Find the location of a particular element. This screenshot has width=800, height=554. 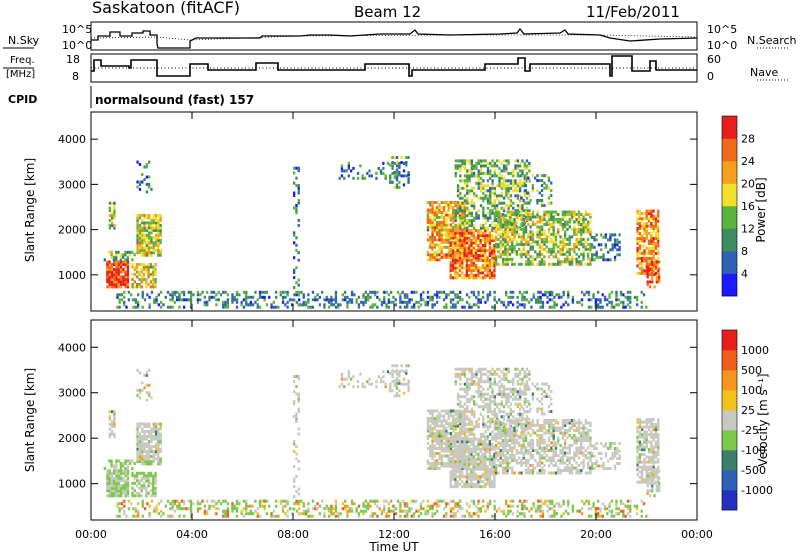

colorbar-swatch is located at coordinates (729, 172).